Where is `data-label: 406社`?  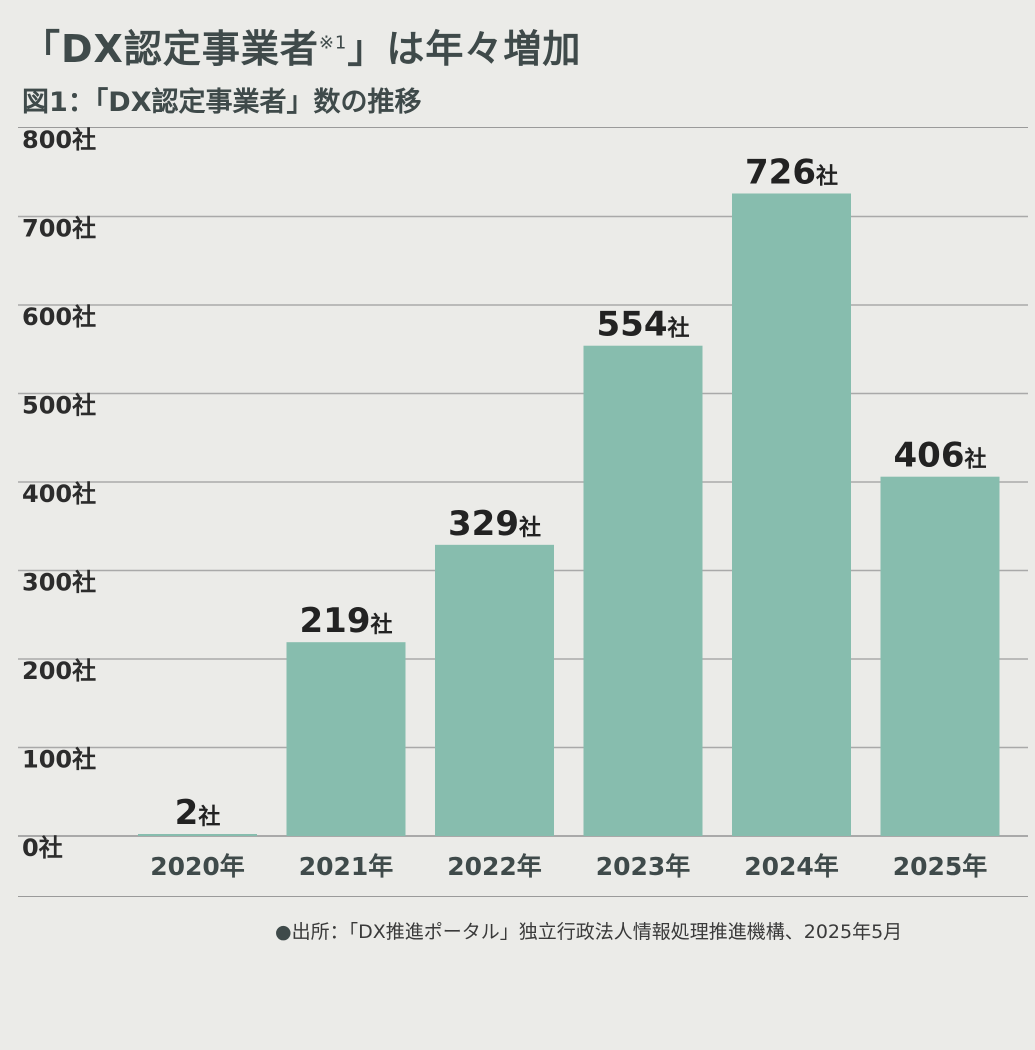 data-label: 406社 is located at coordinates (940, 456).